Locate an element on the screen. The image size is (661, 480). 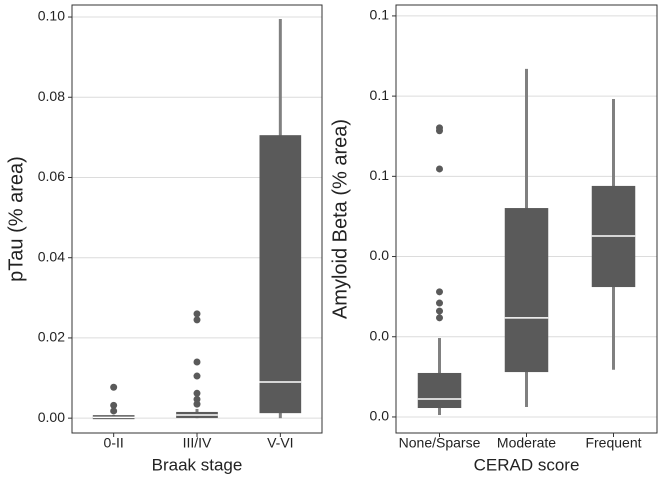
x-tick-label: V-VI is located at coordinates (280, 443).